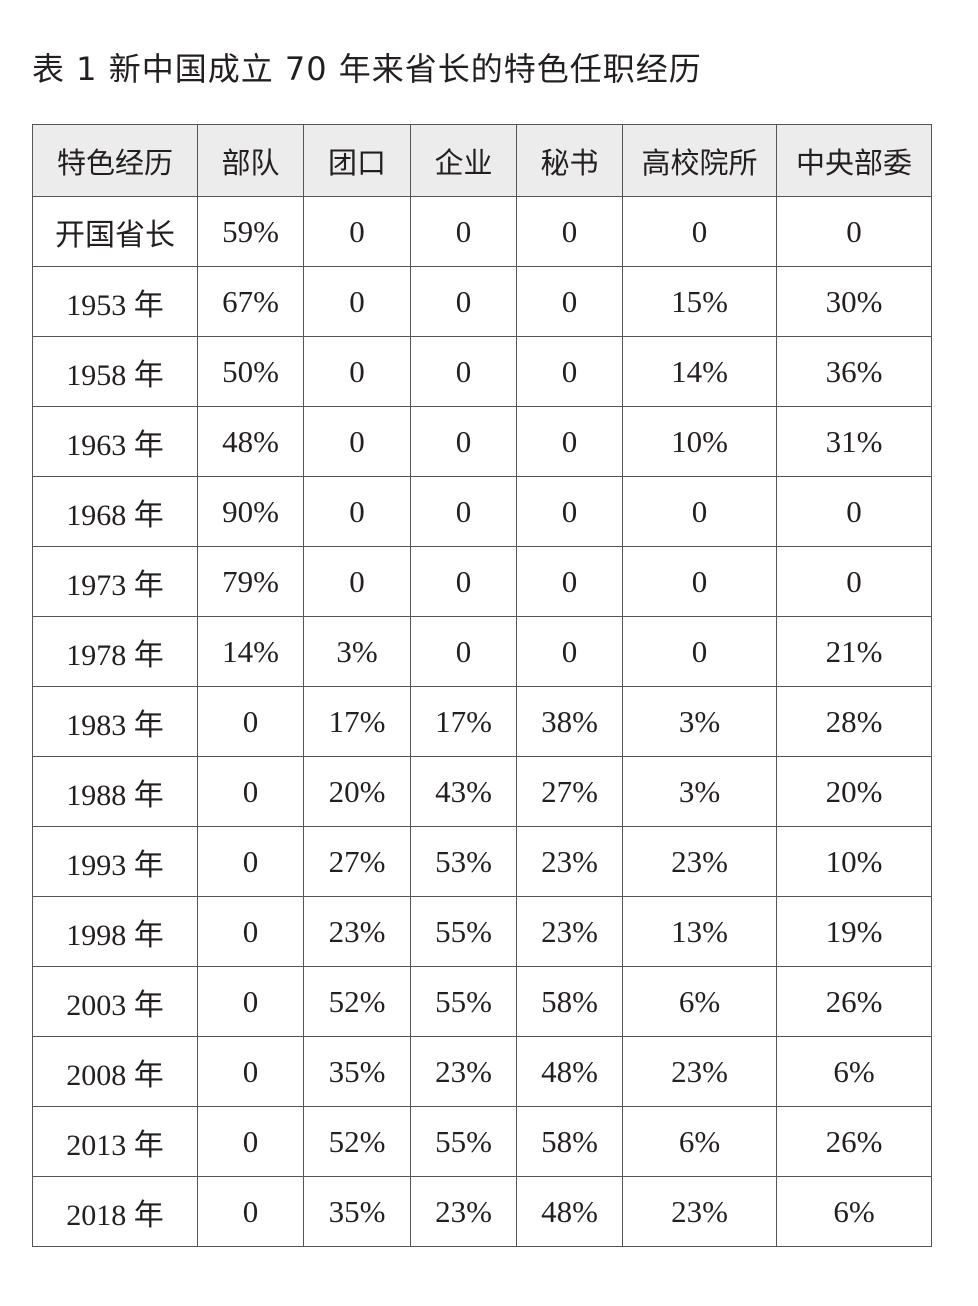 The width and height of the screenshot is (978, 1306). What do you see at coordinates (854, 931) in the screenshot?
I see `table-cell: 19%` at bounding box center [854, 931].